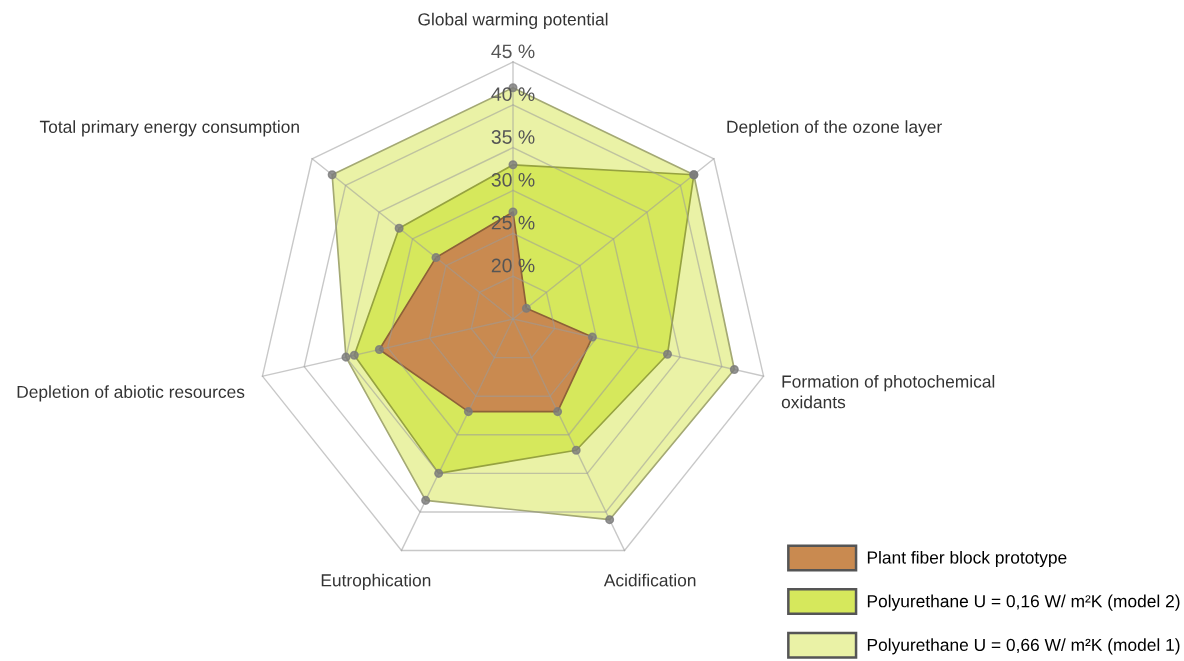  What do you see at coordinates (169, 128) in the screenshot?
I see `spoke-label: Total primary energy consumption` at bounding box center [169, 128].